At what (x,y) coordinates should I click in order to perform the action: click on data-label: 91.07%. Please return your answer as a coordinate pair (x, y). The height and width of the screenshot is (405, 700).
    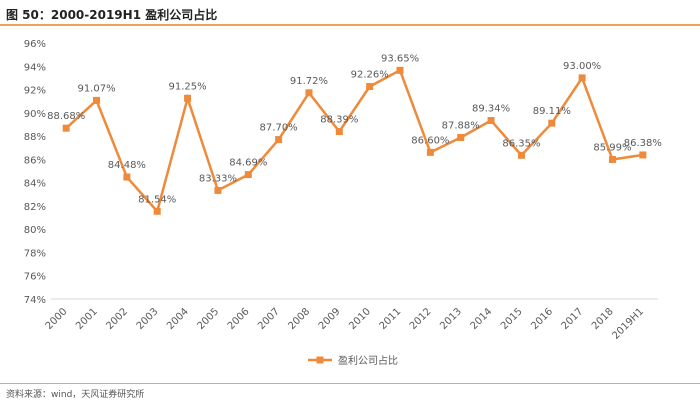
    Looking at the image, I should click on (96, 88).